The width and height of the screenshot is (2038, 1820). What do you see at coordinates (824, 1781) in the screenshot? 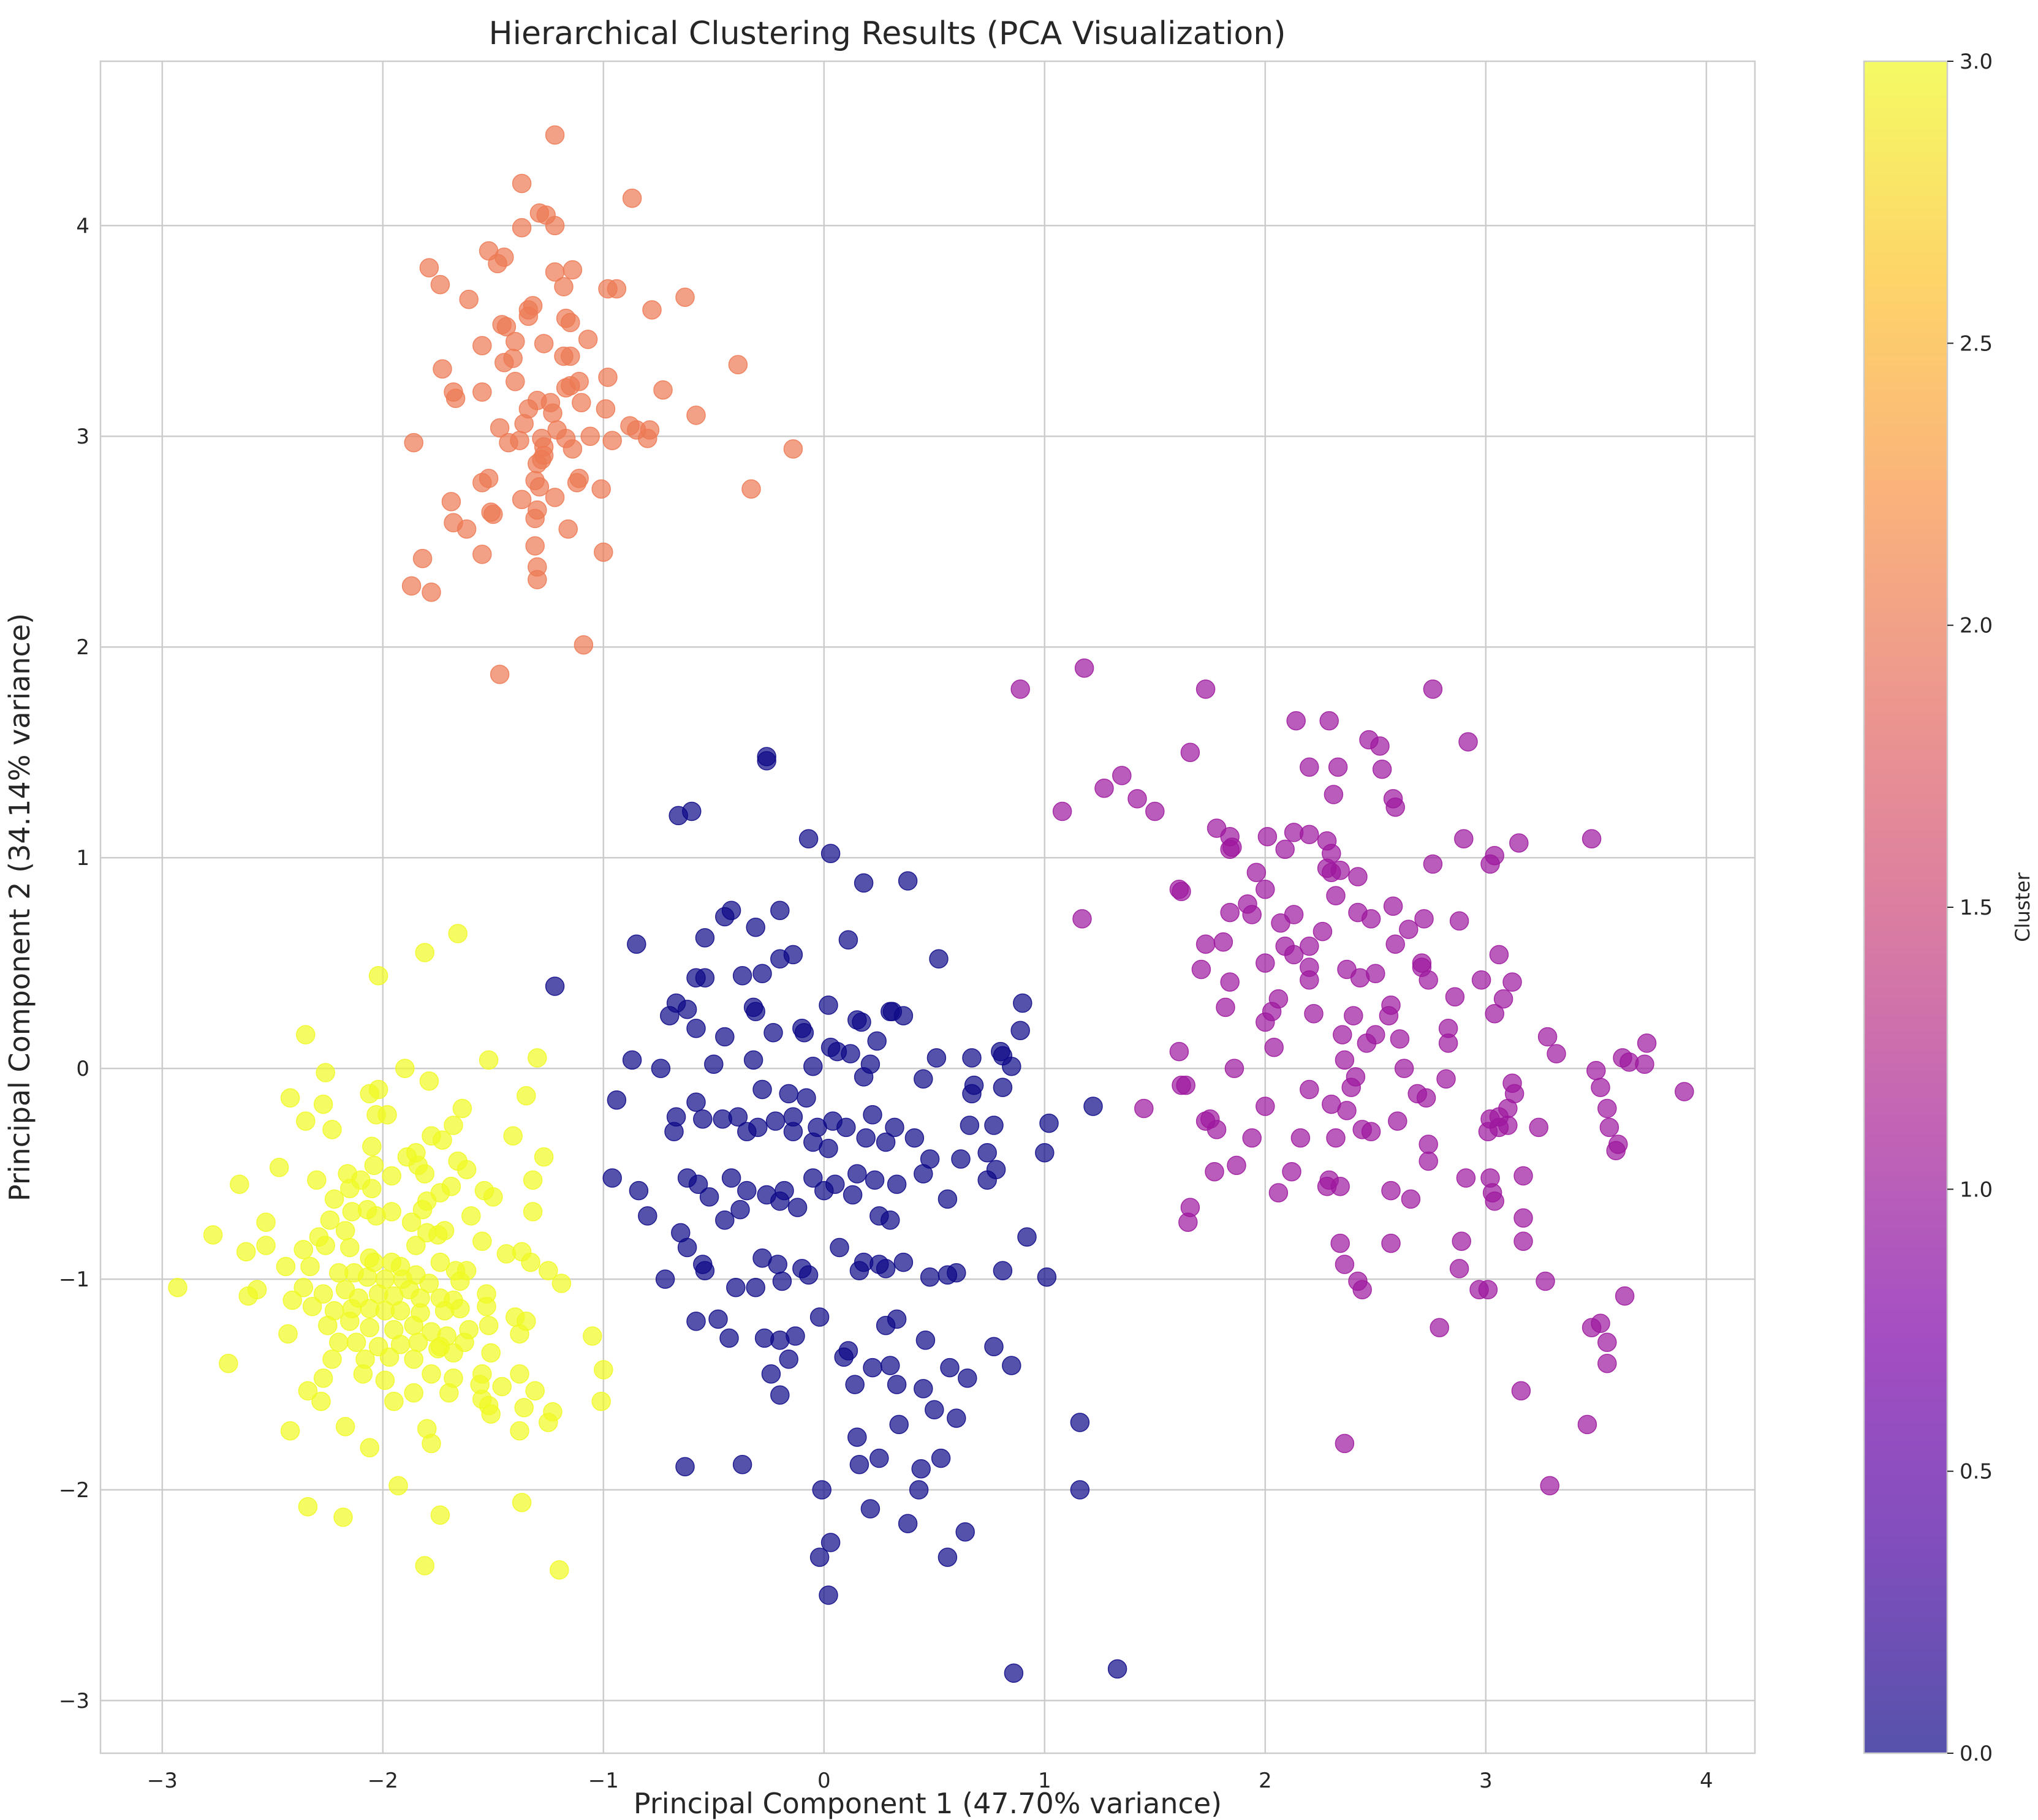
I see `x-tick-label: 0` at bounding box center [824, 1781].